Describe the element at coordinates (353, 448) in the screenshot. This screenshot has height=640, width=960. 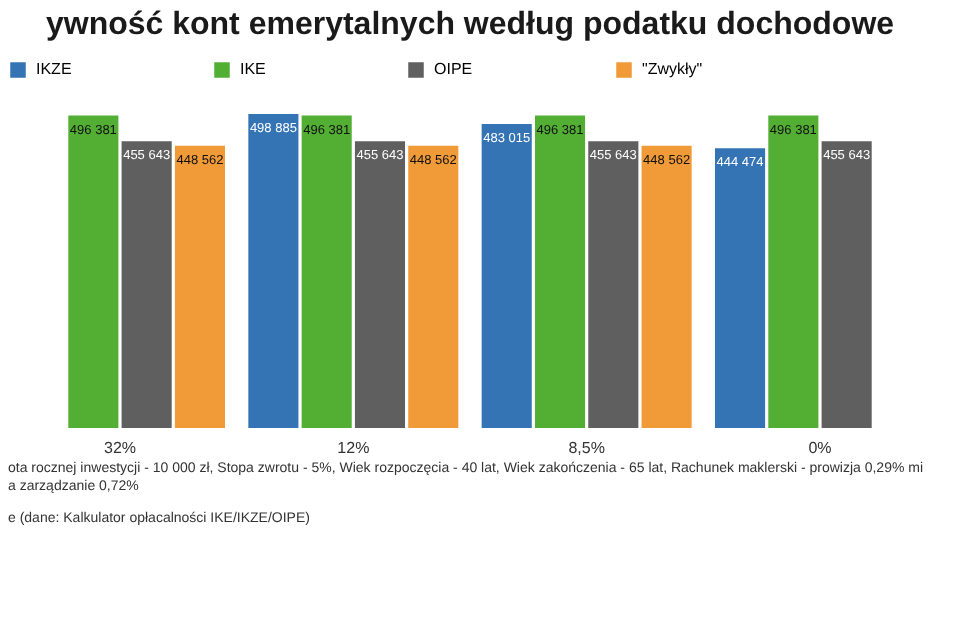
I see `x-tick-label: 12%` at that location.